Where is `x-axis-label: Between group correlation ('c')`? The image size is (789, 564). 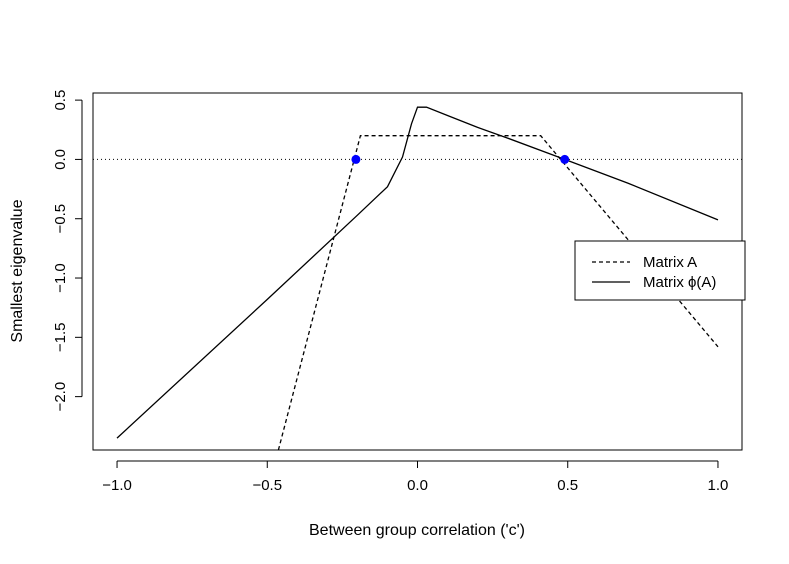
x-axis-label: Between group correlation ('c') is located at coordinates (417, 530).